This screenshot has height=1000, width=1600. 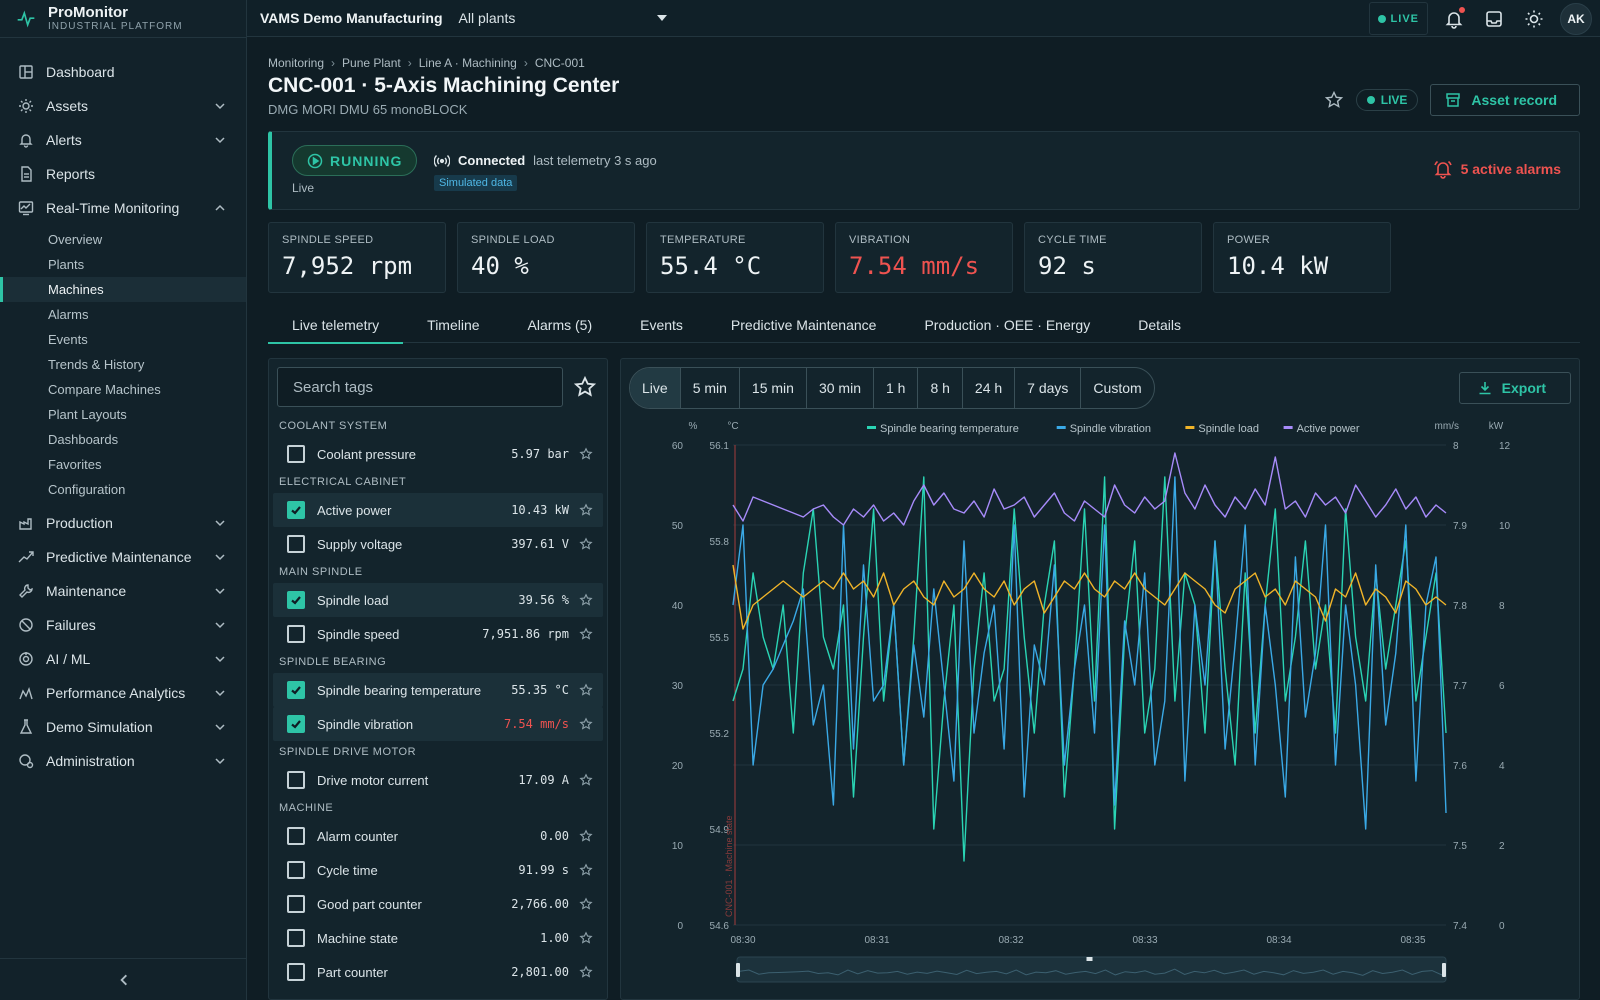 I want to click on nav-item-ai-ml: AI / ML, so click(x=123, y=659).